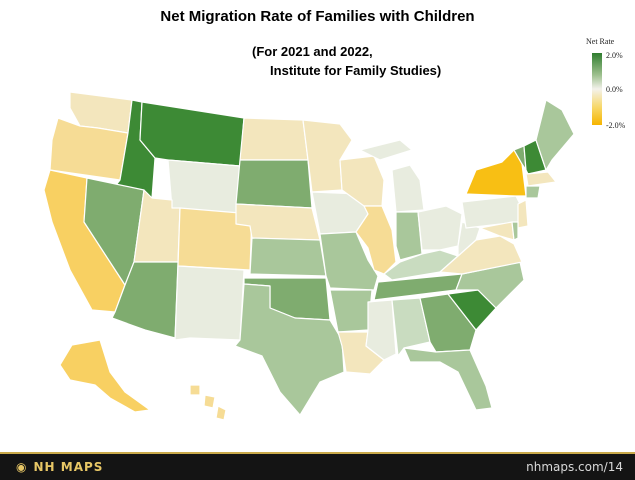  I want to click on brand-logo: ◉ NH MAPS, so click(59, 467).